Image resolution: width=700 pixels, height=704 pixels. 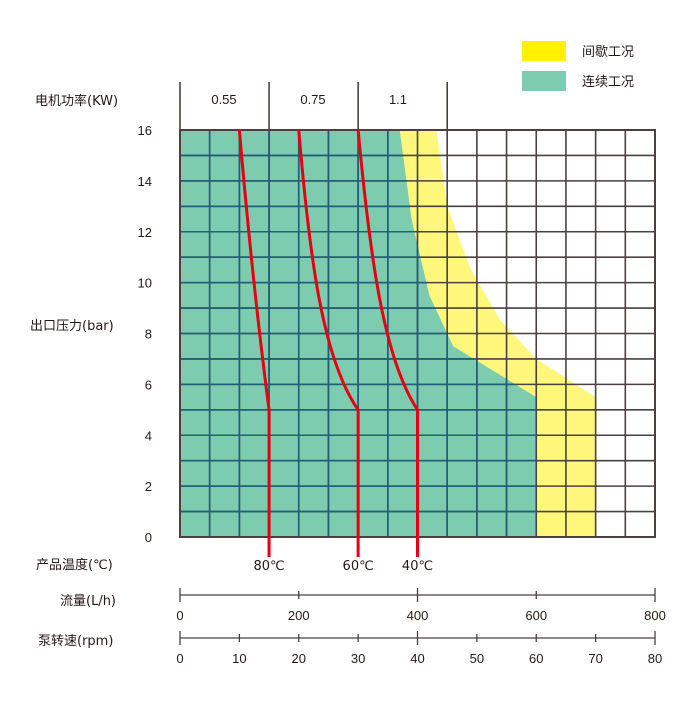 What do you see at coordinates (358, 658) in the screenshot?
I see `axis-tick-label: 30` at bounding box center [358, 658].